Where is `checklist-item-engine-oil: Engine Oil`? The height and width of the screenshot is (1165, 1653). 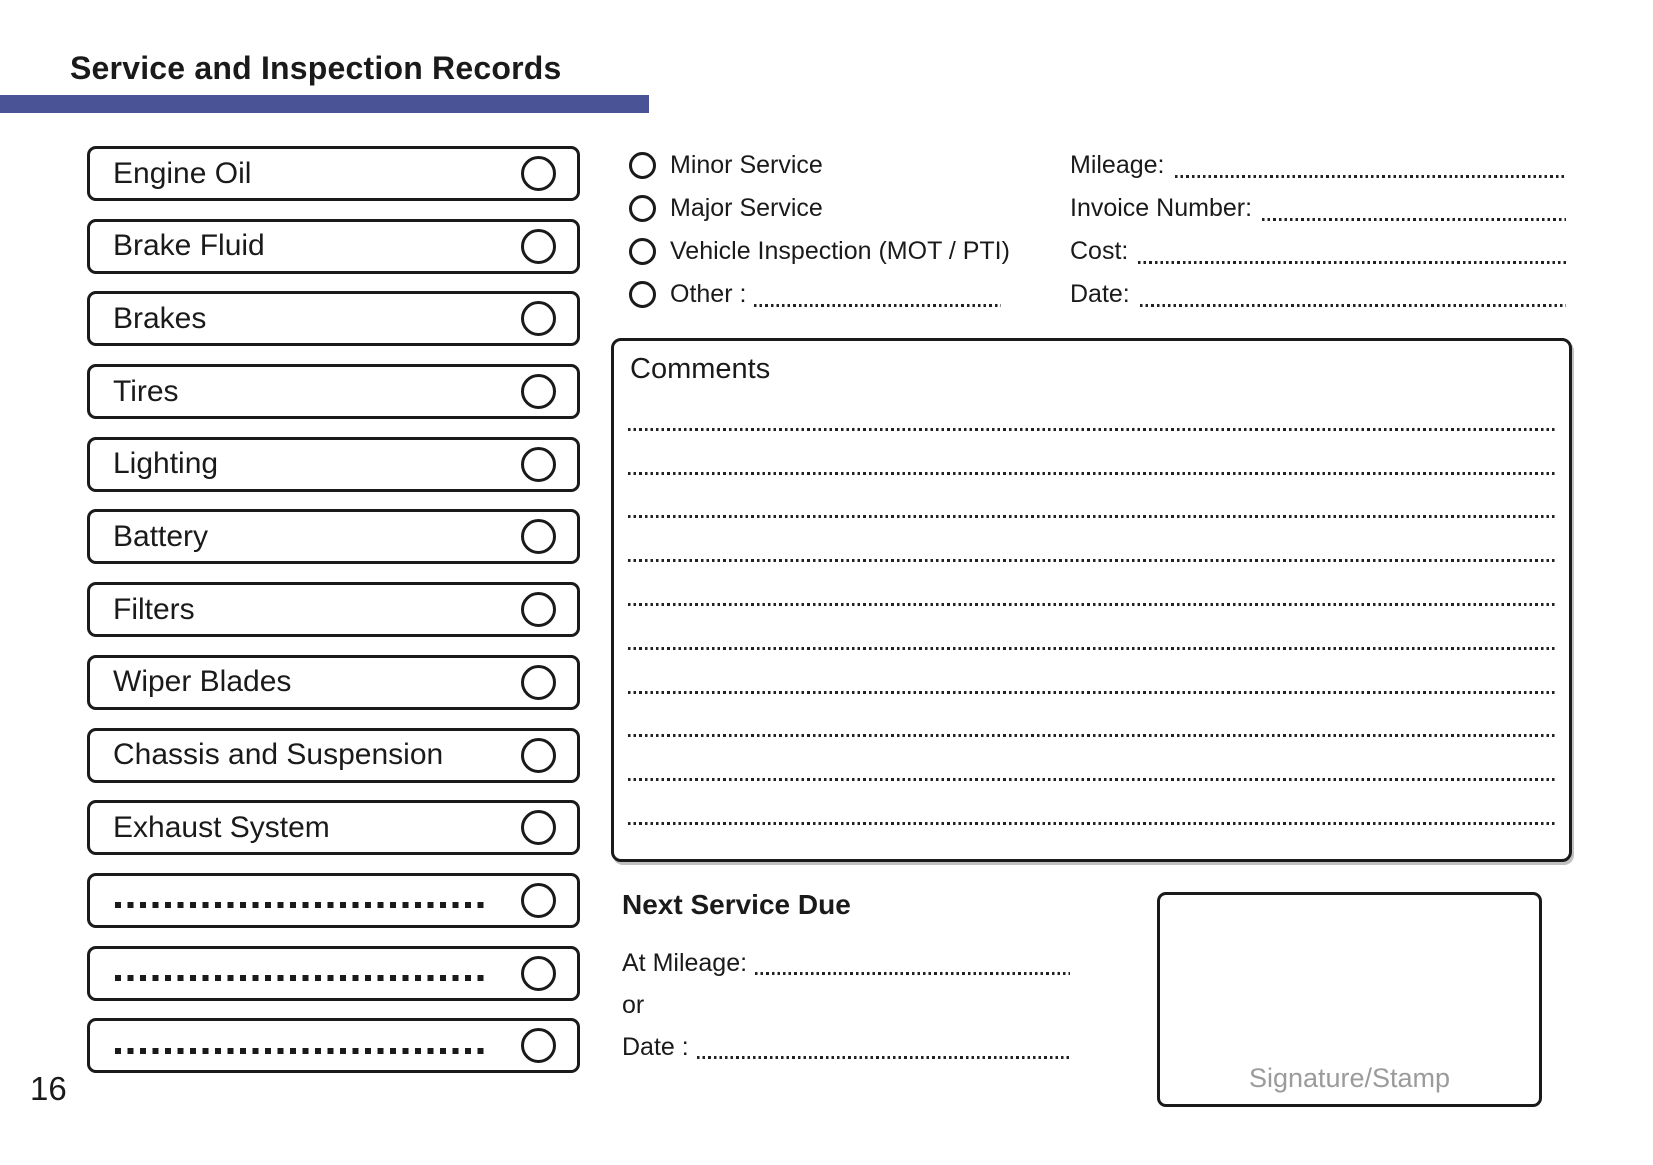 checklist-item-engine-oil: Engine Oil is located at coordinates (333, 173).